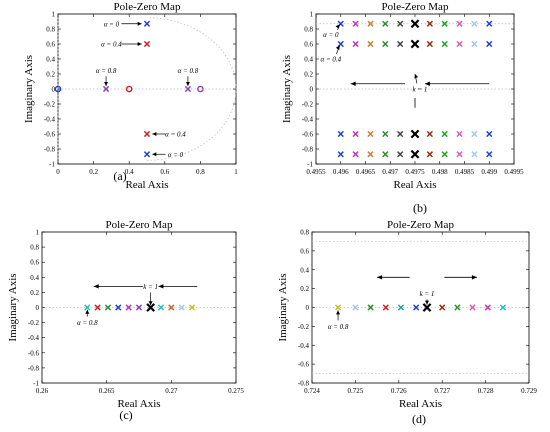 The height and width of the screenshot is (432, 550). I want to click on panel-label: (d), so click(419, 419).